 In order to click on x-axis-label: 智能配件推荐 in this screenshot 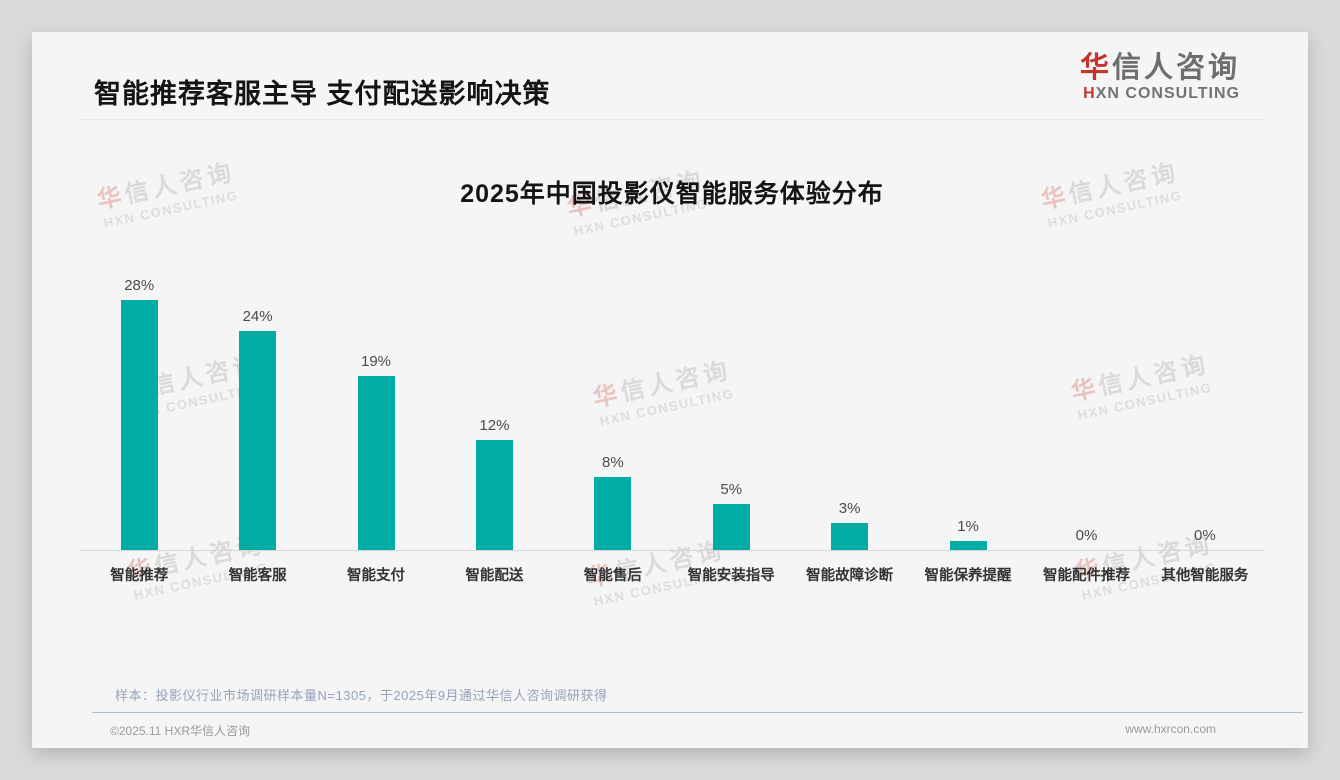, I will do `click(1086, 576)`.